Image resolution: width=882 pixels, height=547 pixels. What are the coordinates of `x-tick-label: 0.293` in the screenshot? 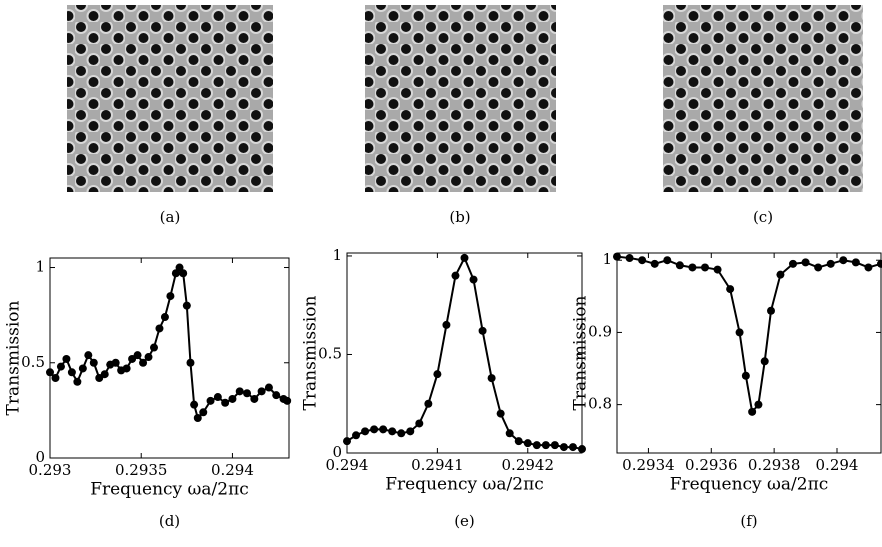 It's located at (50, 470).